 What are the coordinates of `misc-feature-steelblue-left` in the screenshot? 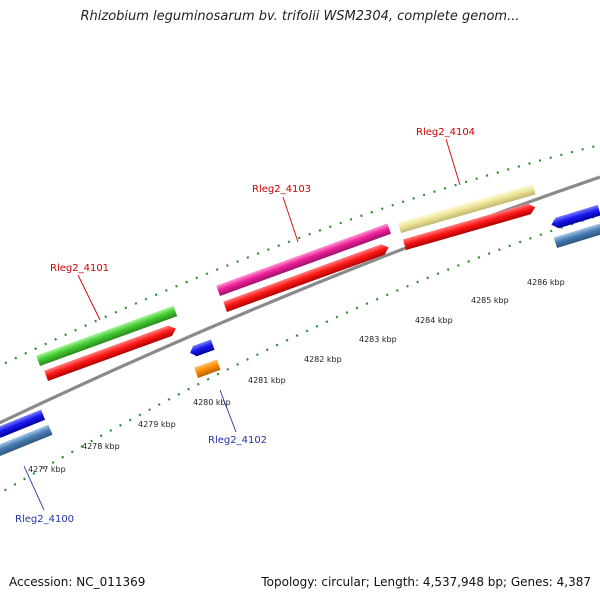 It's located at (26, 441).